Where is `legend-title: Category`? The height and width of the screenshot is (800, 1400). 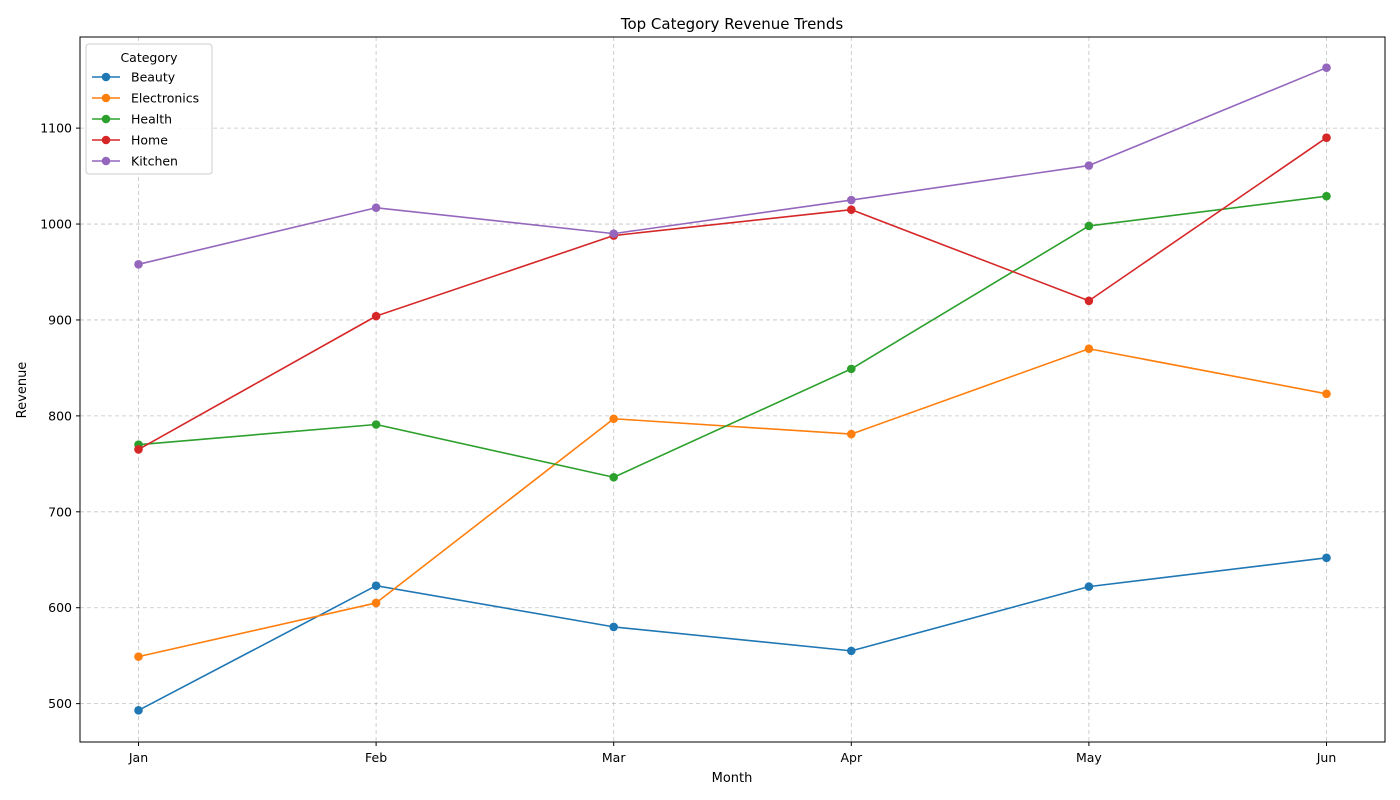 legend-title: Category is located at coordinates (149, 57).